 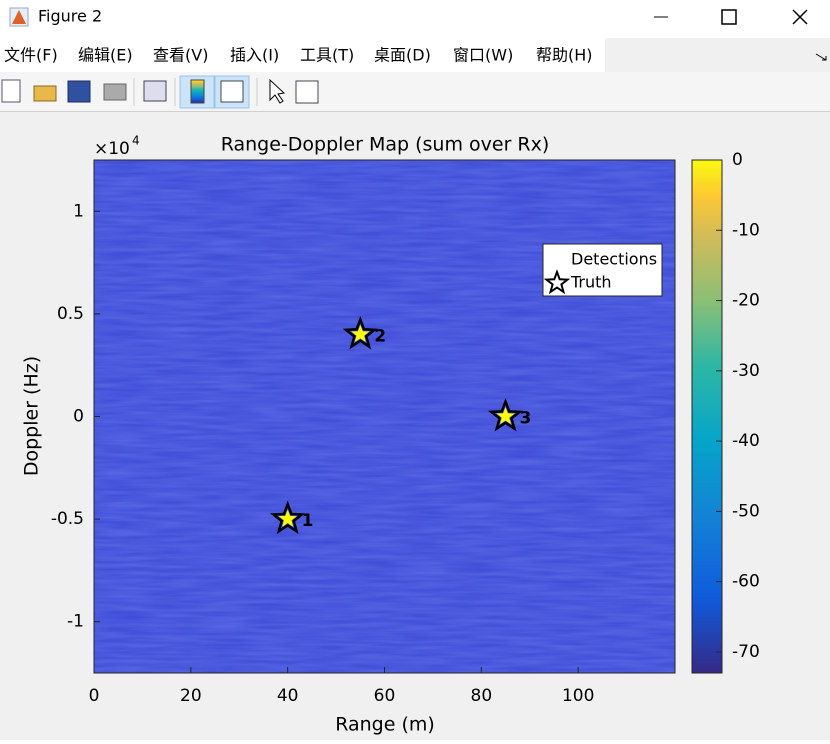 What do you see at coordinates (288, 696) in the screenshot?
I see `x-tick-label: 40` at bounding box center [288, 696].